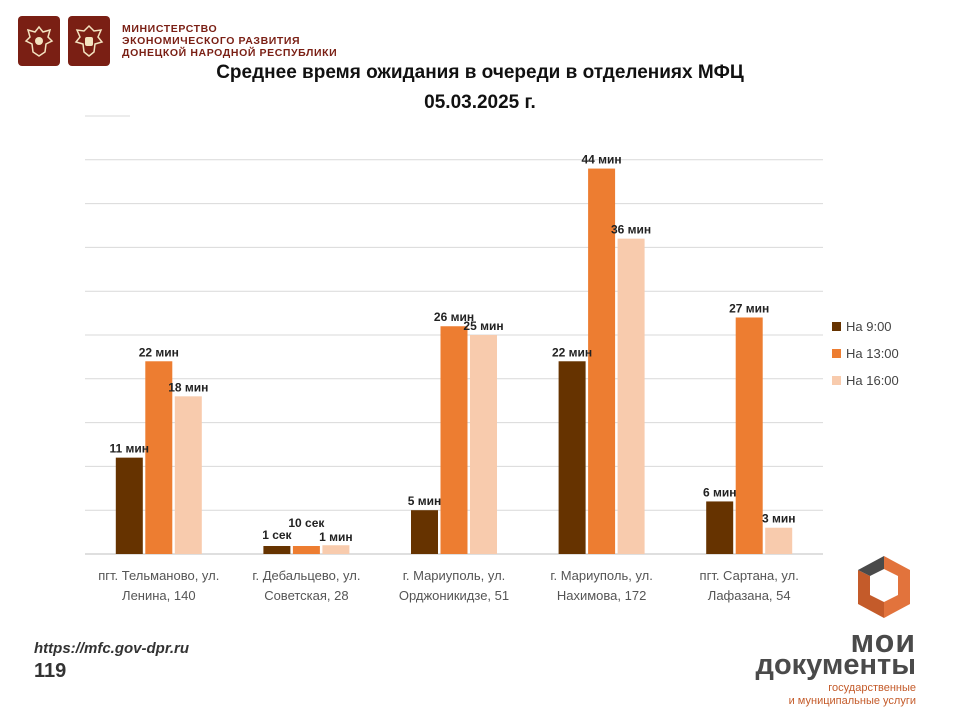  Describe the element at coordinates (872, 688) in the screenshot. I see `logo-sub-line-1: государственные` at that location.